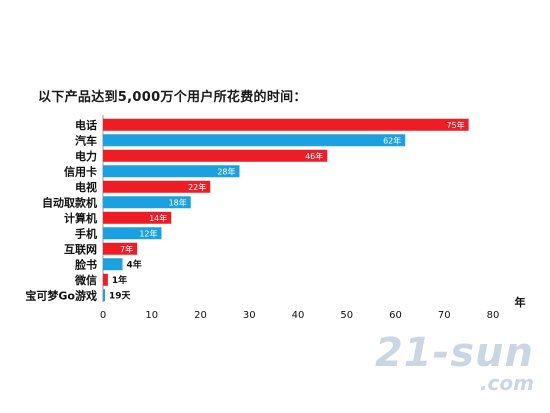  Describe the element at coordinates (86, 187) in the screenshot. I see `category-label: 电视` at that location.